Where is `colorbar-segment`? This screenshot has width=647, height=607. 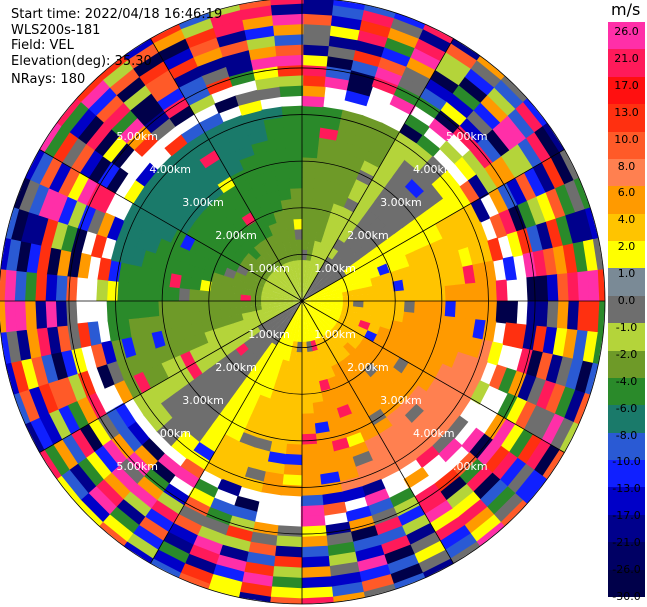 colorbar-segment is located at coordinates (626, 282).